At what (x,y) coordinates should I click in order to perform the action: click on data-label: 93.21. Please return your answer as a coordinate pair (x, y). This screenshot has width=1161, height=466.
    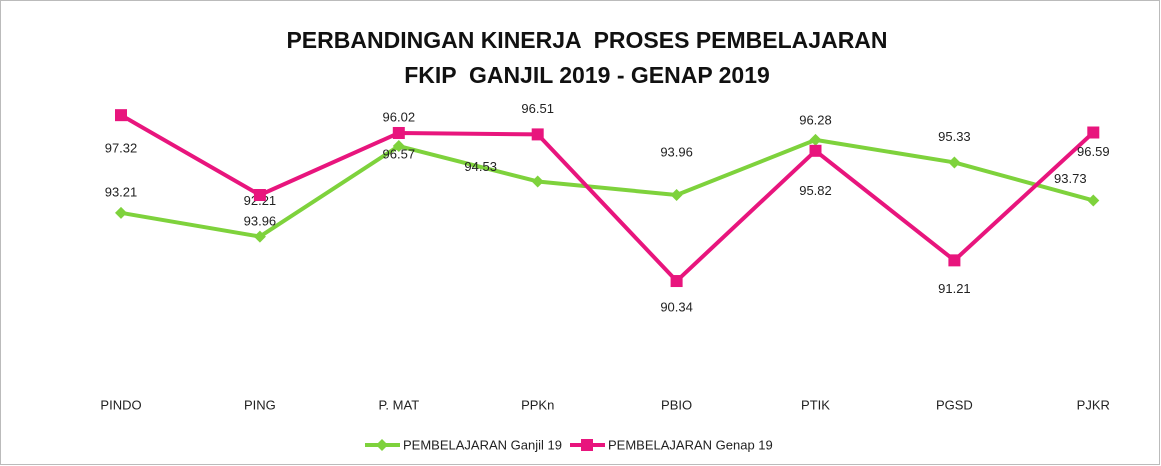
    Looking at the image, I should click on (121, 191).